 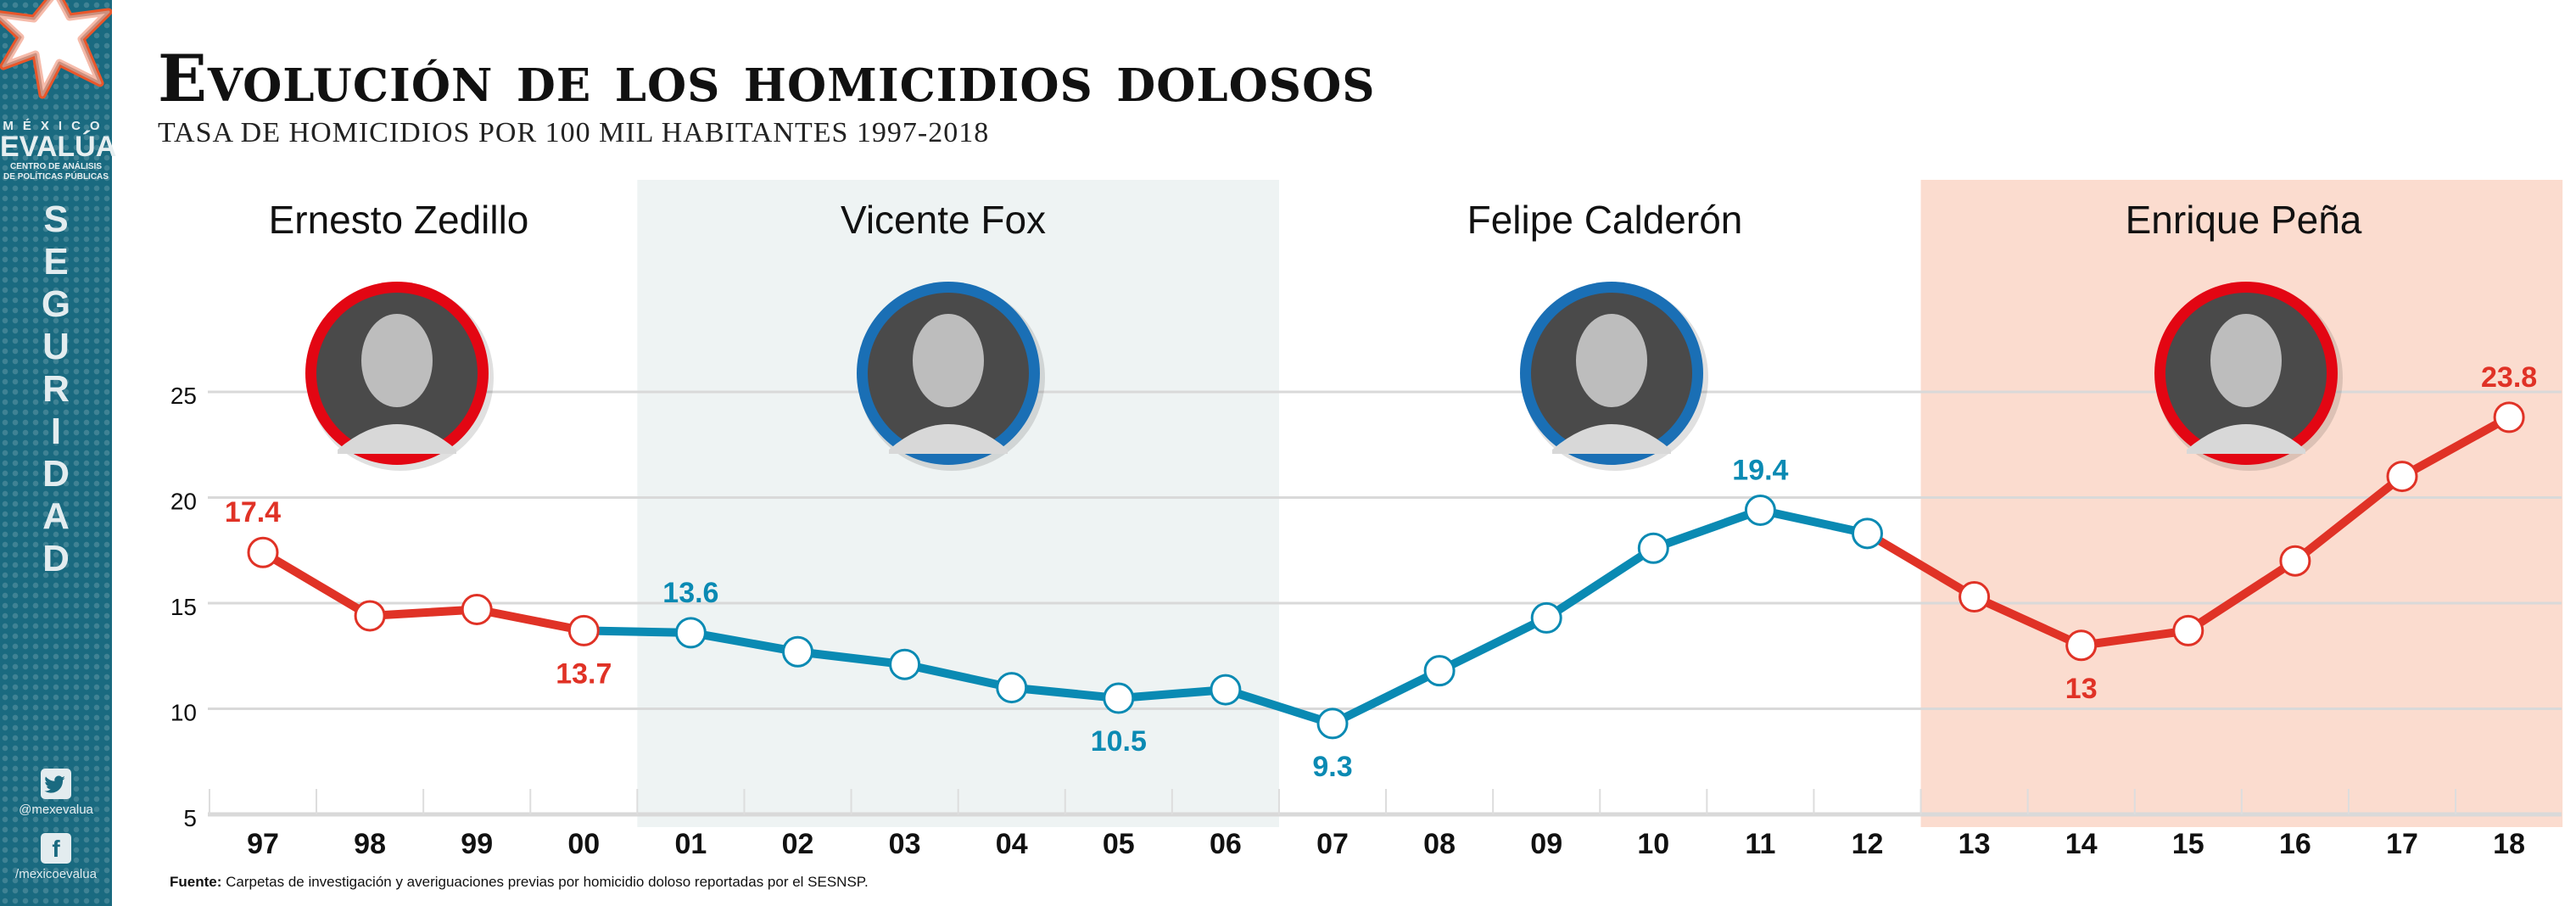 What do you see at coordinates (56, 431) in the screenshot?
I see `section-label-letter: I` at bounding box center [56, 431].